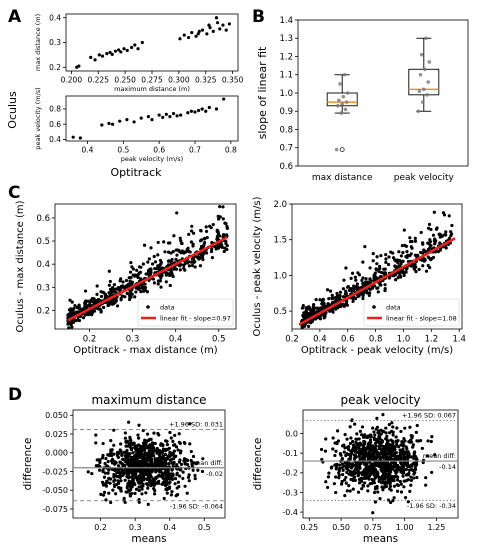 The image size is (483, 550). I want to click on x-tick-label: 1.00, so click(405, 527).